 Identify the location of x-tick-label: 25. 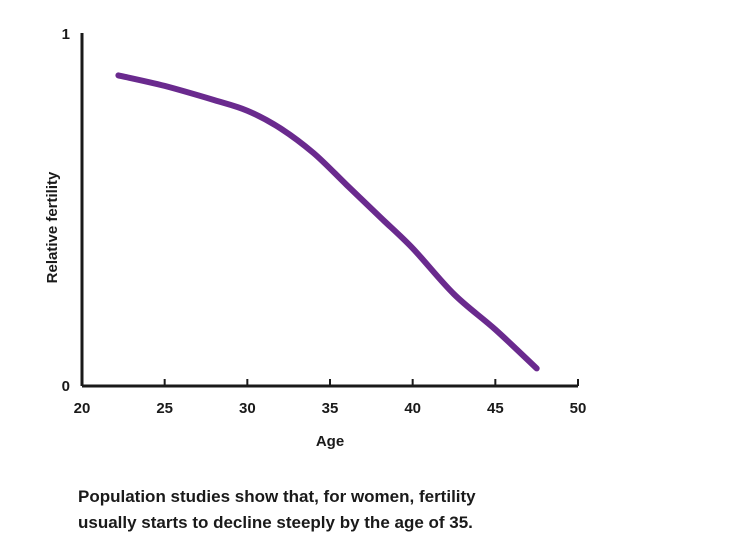
(164, 408).